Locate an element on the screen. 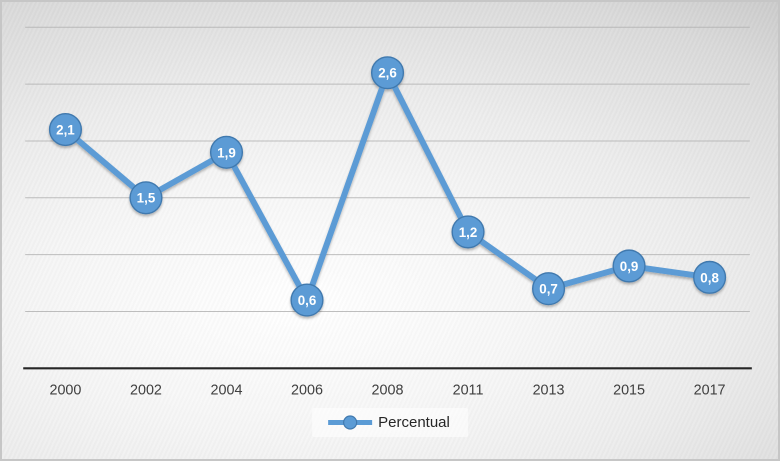 The image size is (780, 461). x-axis-labels: 2000 2002 2004 2006 2008 2011 2013 2015 2017 is located at coordinates (387, 391).